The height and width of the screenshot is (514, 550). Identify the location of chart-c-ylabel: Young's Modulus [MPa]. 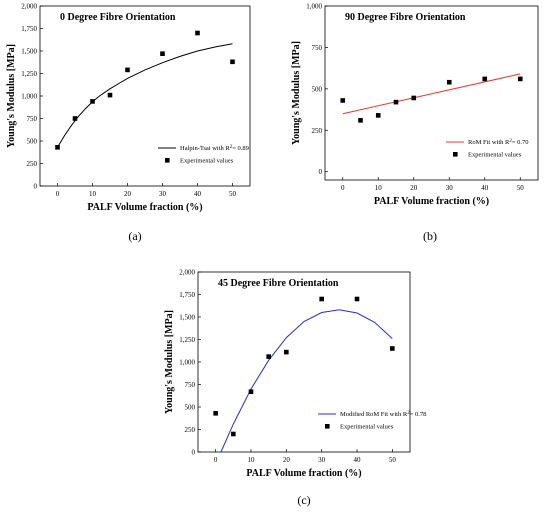
(169, 362).